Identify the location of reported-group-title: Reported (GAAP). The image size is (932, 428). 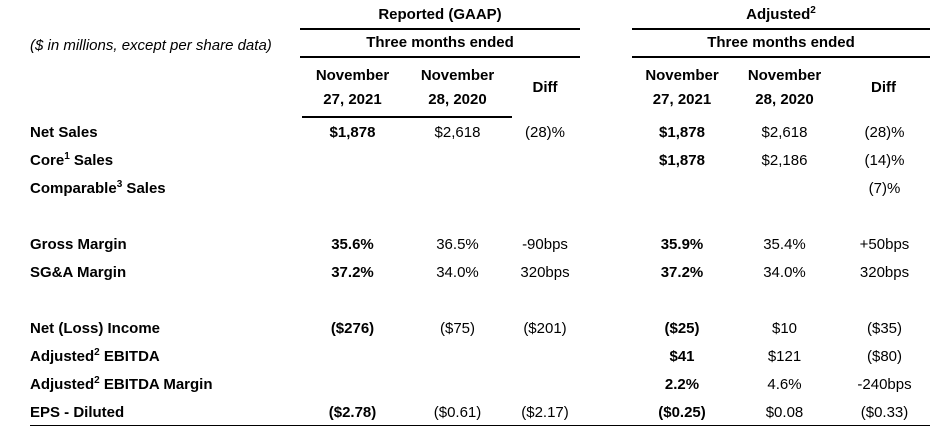
(440, 18).